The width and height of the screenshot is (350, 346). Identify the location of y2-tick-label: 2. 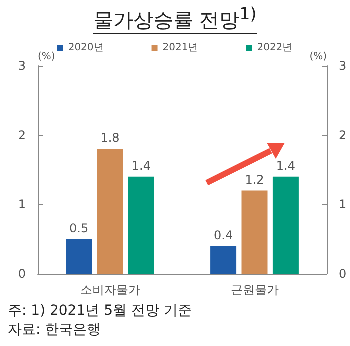
(343, 135).